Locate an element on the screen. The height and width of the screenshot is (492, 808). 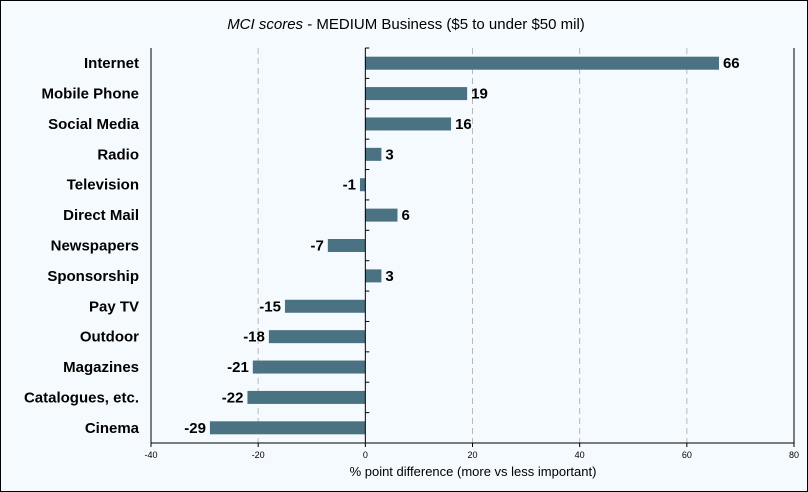
category-label: Outdoor is located at coordinates (109, 337).